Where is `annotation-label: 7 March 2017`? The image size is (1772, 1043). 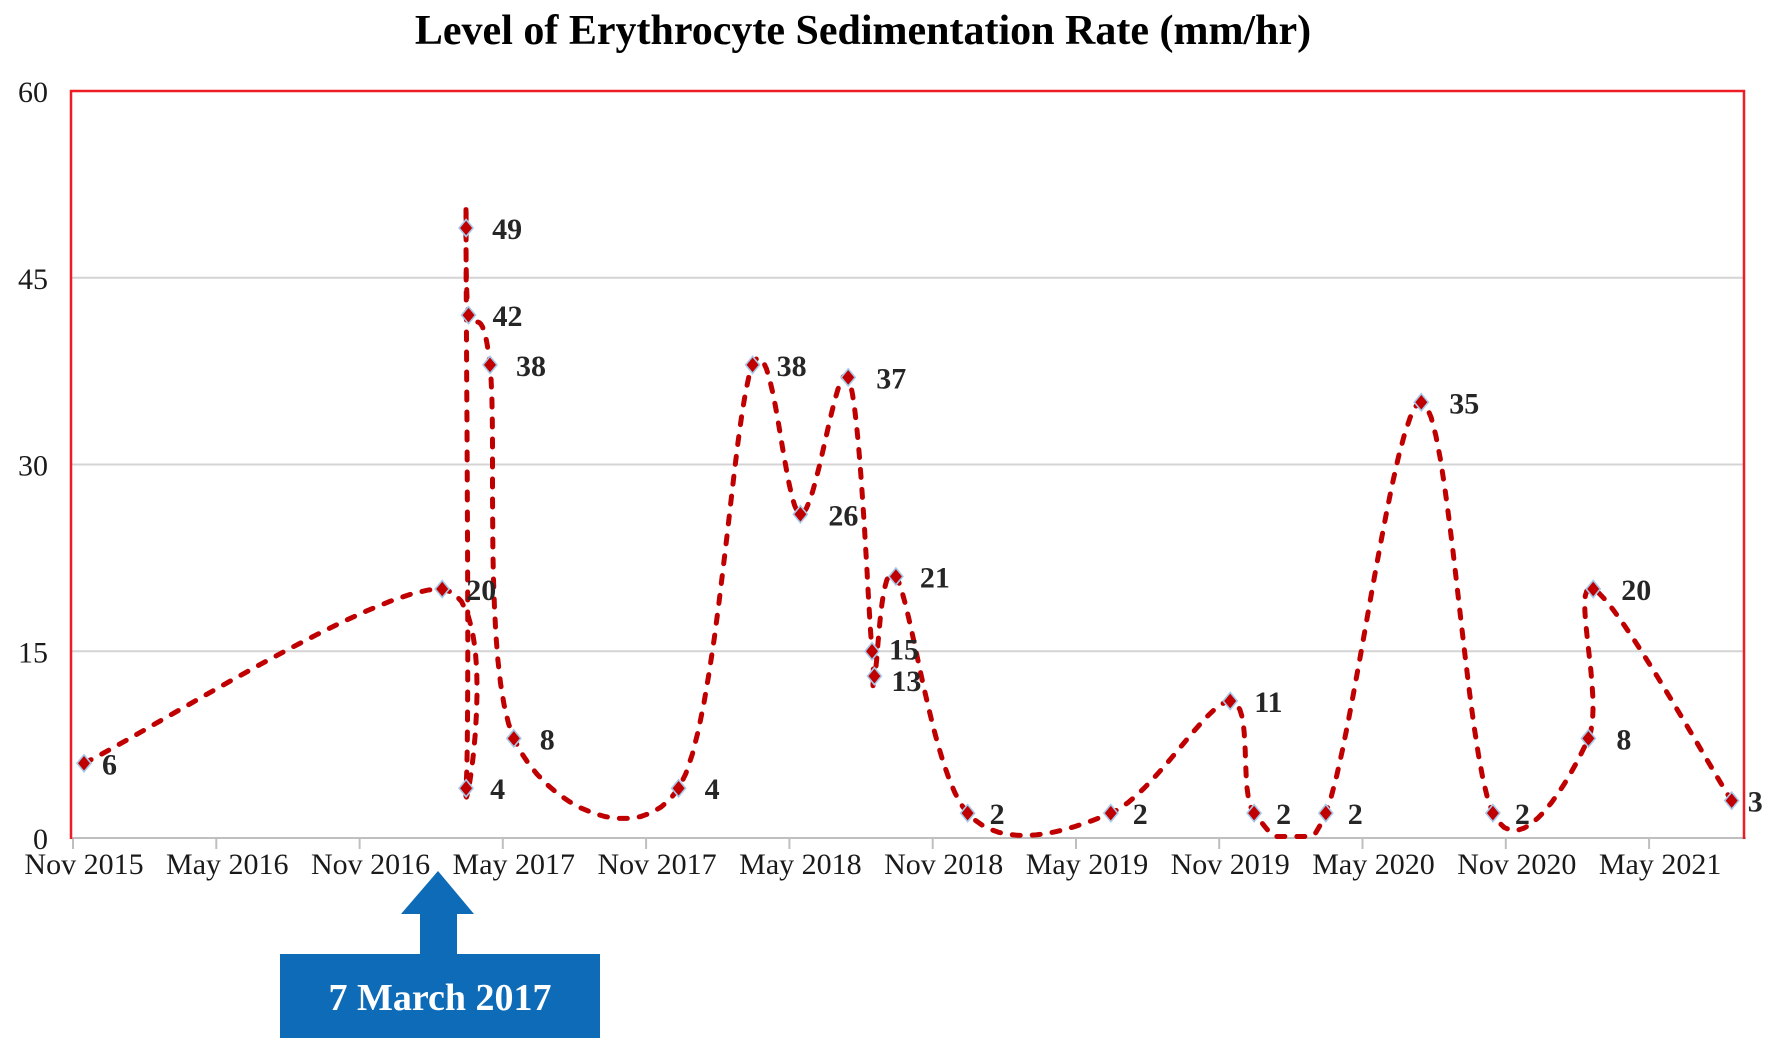 annotation-label: 7 March 2017 is located at coordinates (439, 998).